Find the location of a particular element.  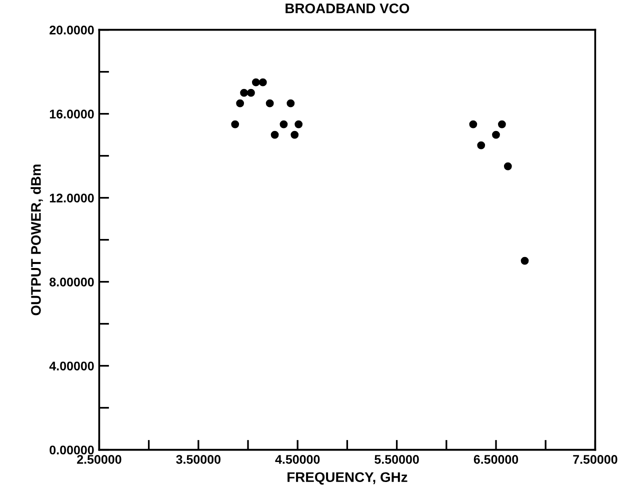

y-tick-label: 8.00000 is located at coordinates (72, 282).